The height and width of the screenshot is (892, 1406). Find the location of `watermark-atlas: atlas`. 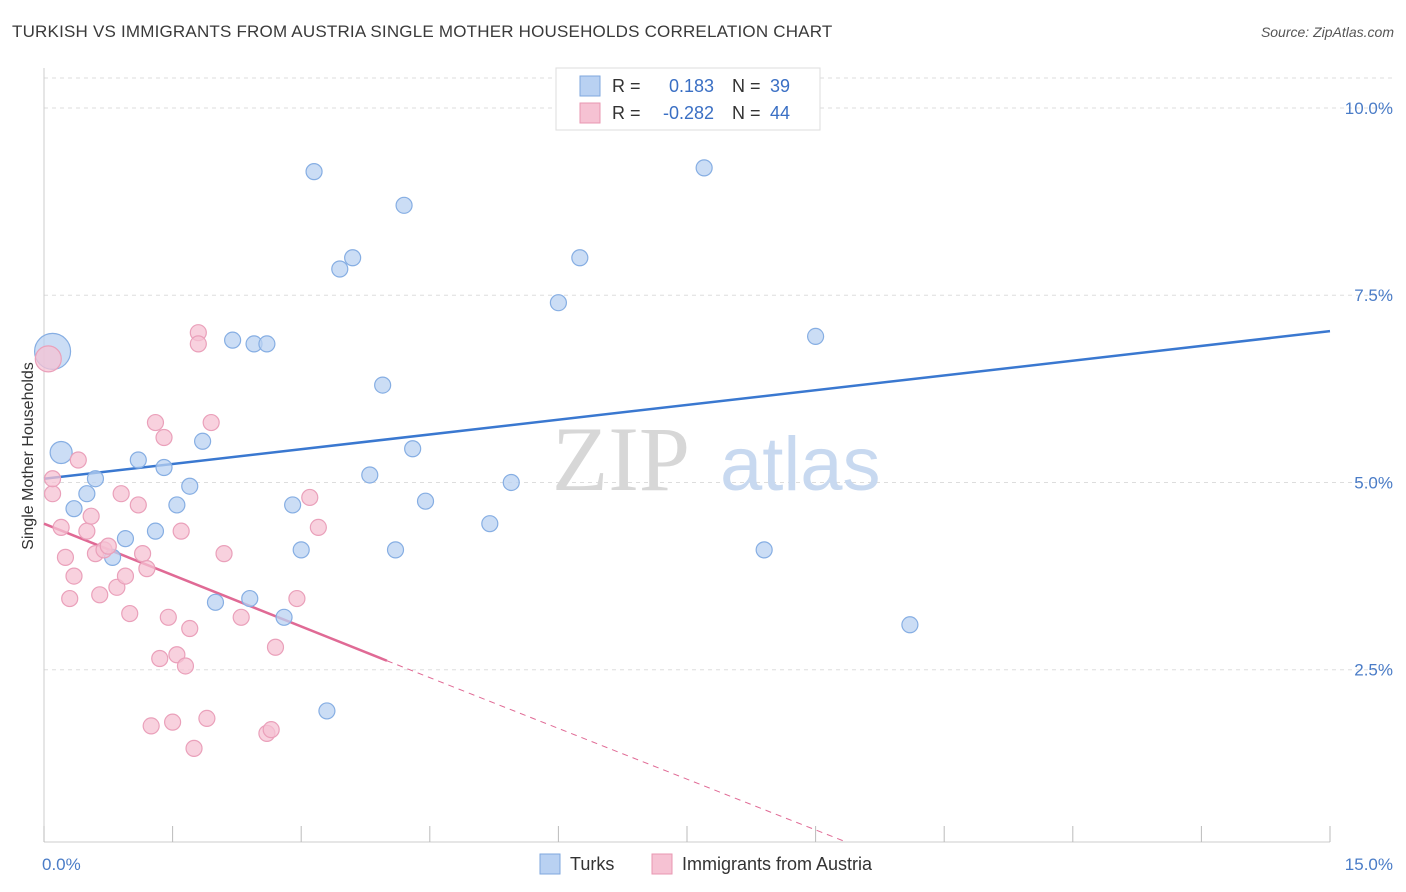

watermark-atlas: atlas is located at coordinates (800, 464).